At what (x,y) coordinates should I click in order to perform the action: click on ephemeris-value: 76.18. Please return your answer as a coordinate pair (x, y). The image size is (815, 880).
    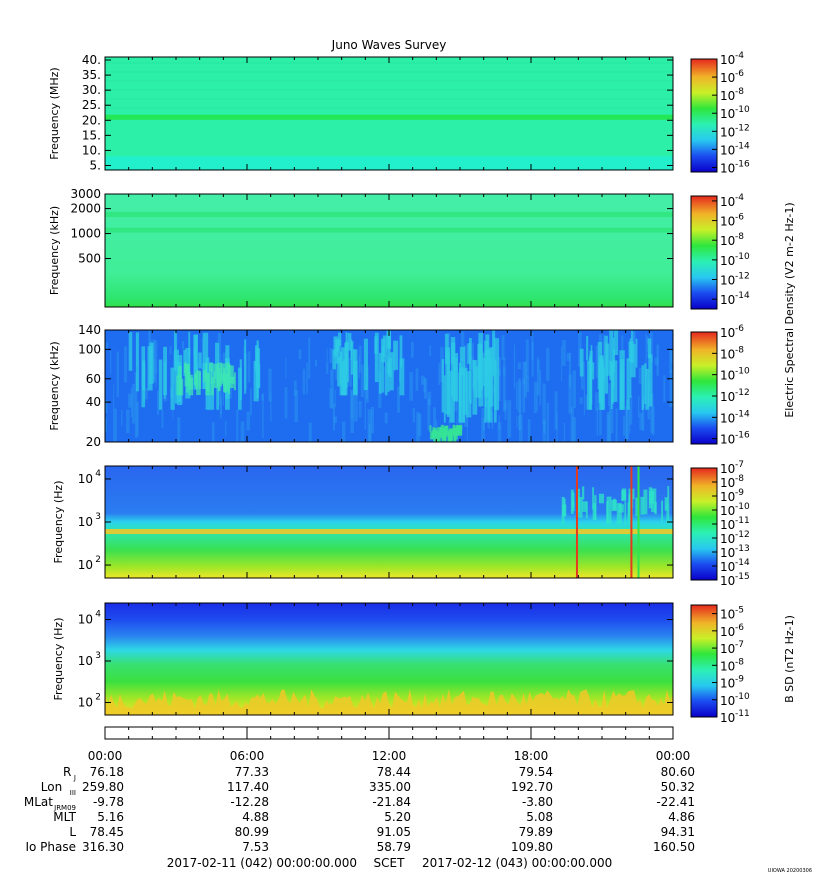
    Looking at the image, I should click on (107, 772).